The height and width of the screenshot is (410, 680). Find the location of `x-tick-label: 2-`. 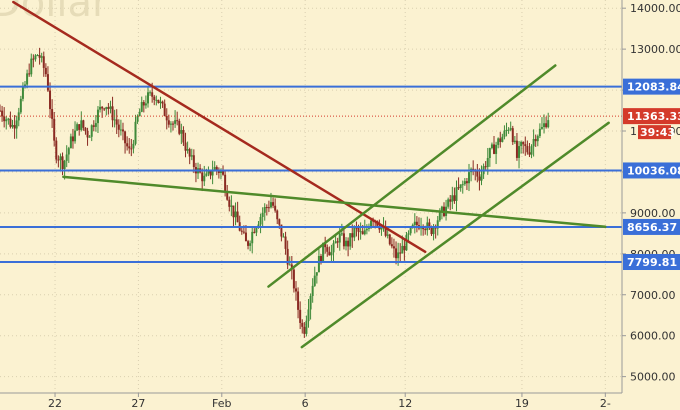

x-tick-label: 2- is located at coordinates (605, 403).